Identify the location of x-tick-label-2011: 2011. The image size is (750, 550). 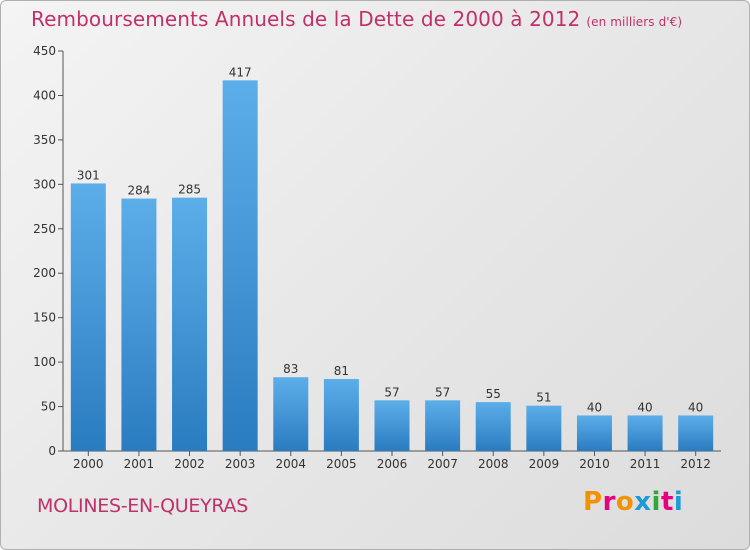
(645, 464).